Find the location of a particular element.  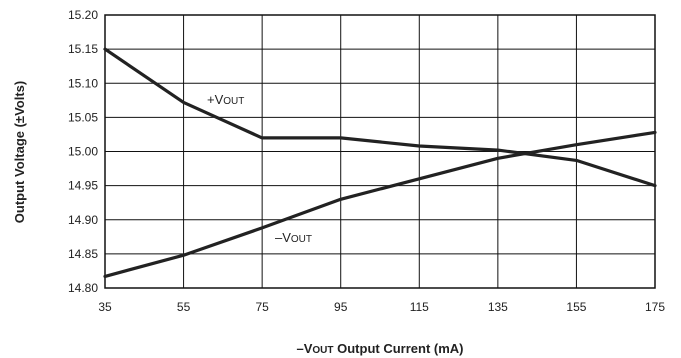

y-tick-label: 15.15 is located at coordinates (83, 49).